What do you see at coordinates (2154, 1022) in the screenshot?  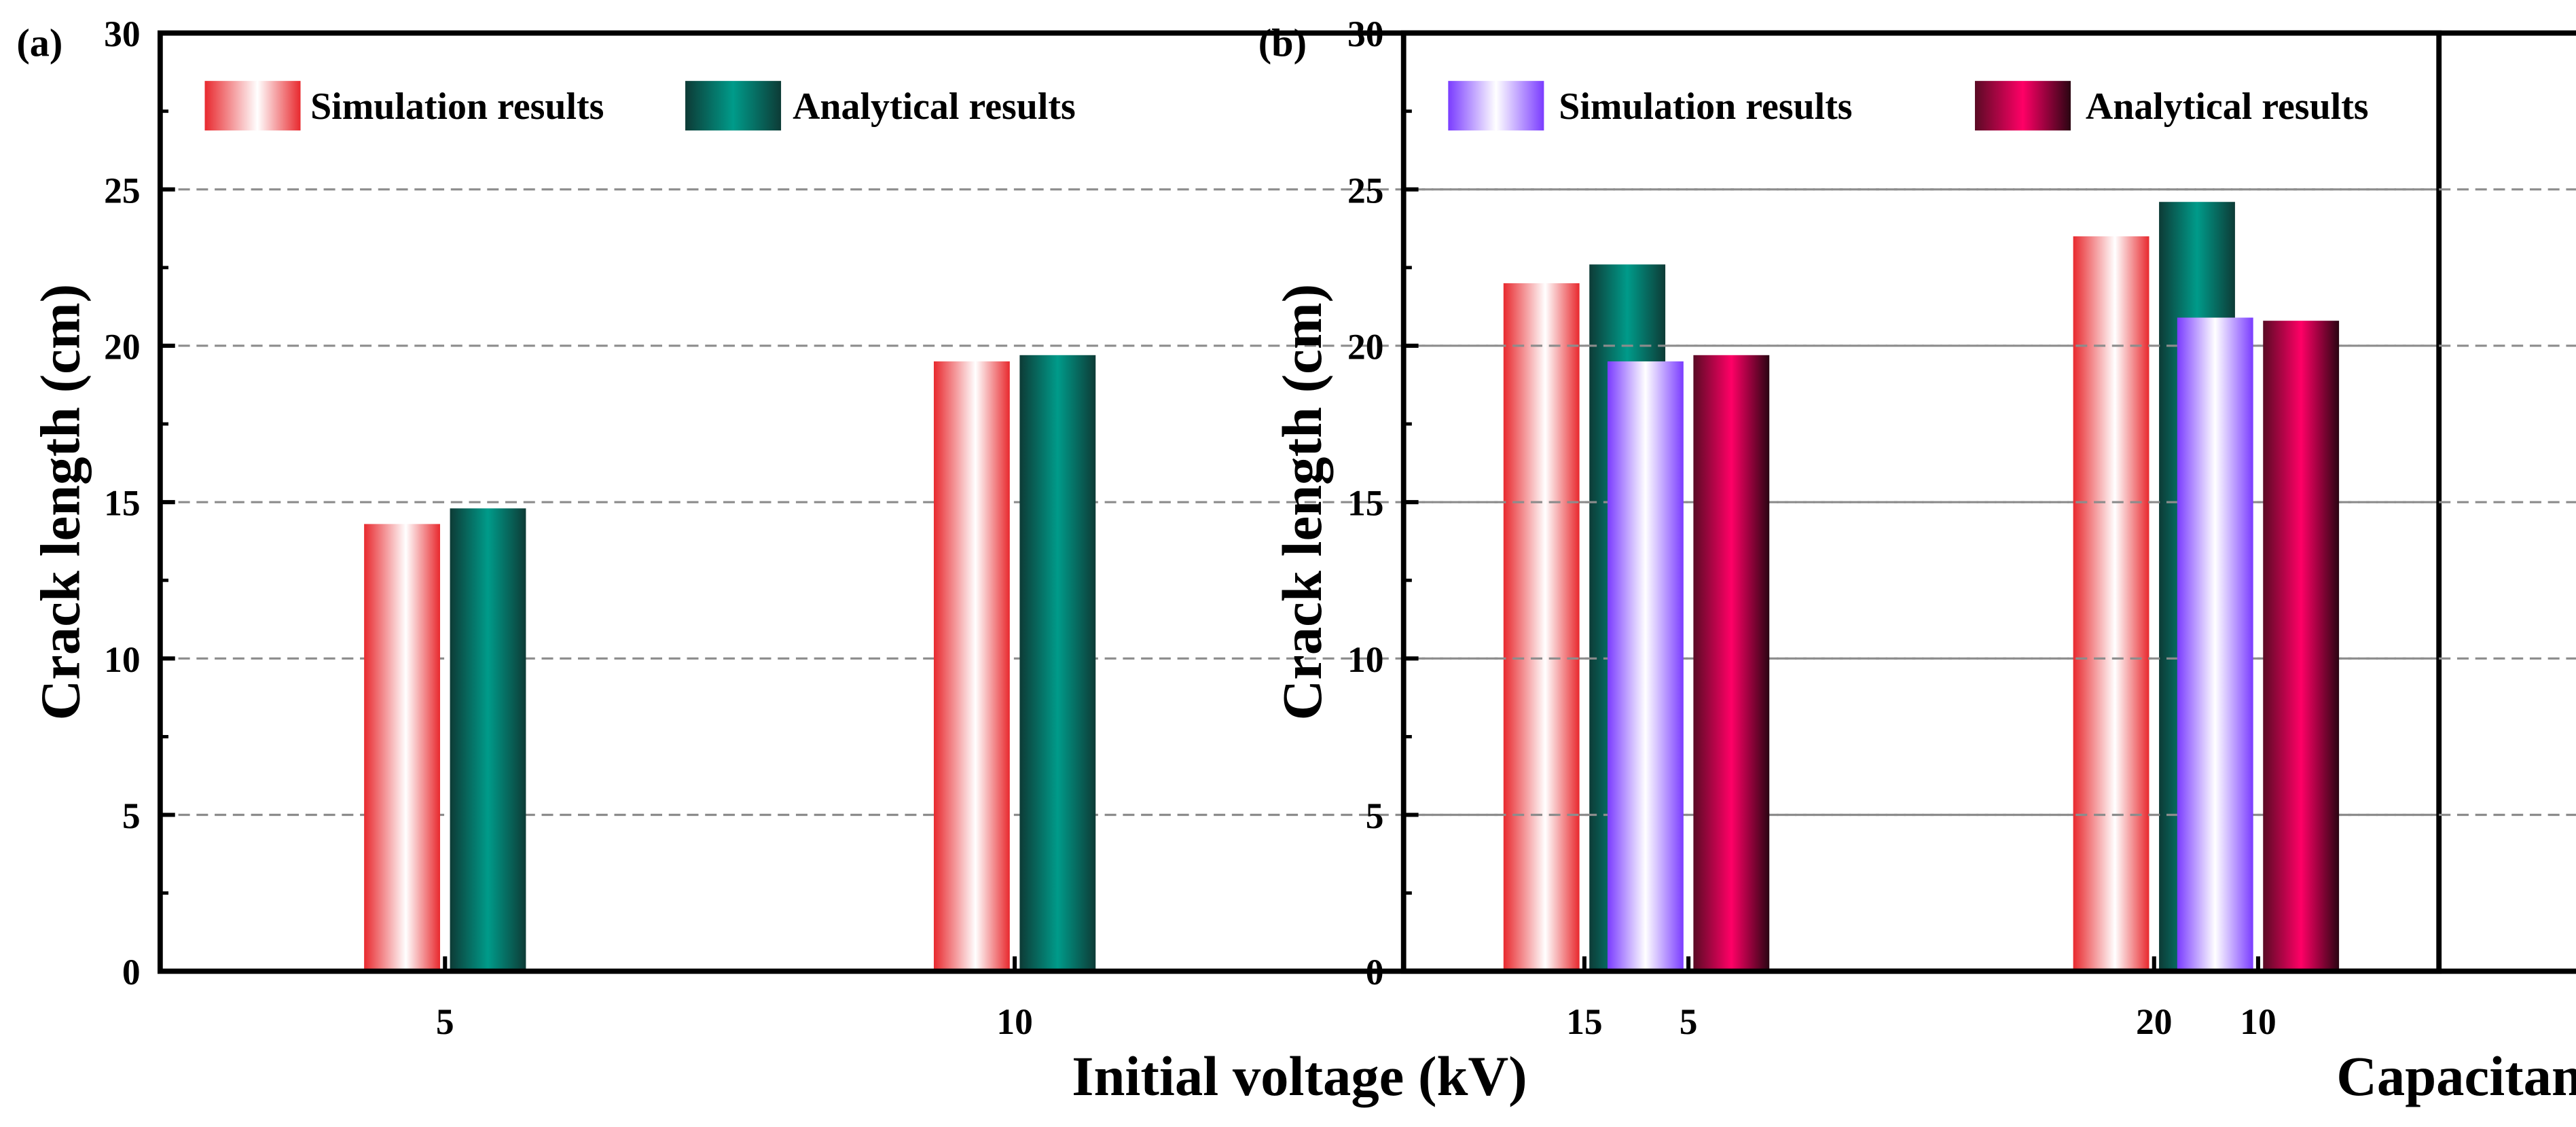 I see `x-tick-label: 20` at bounding box center [2154, 1022].